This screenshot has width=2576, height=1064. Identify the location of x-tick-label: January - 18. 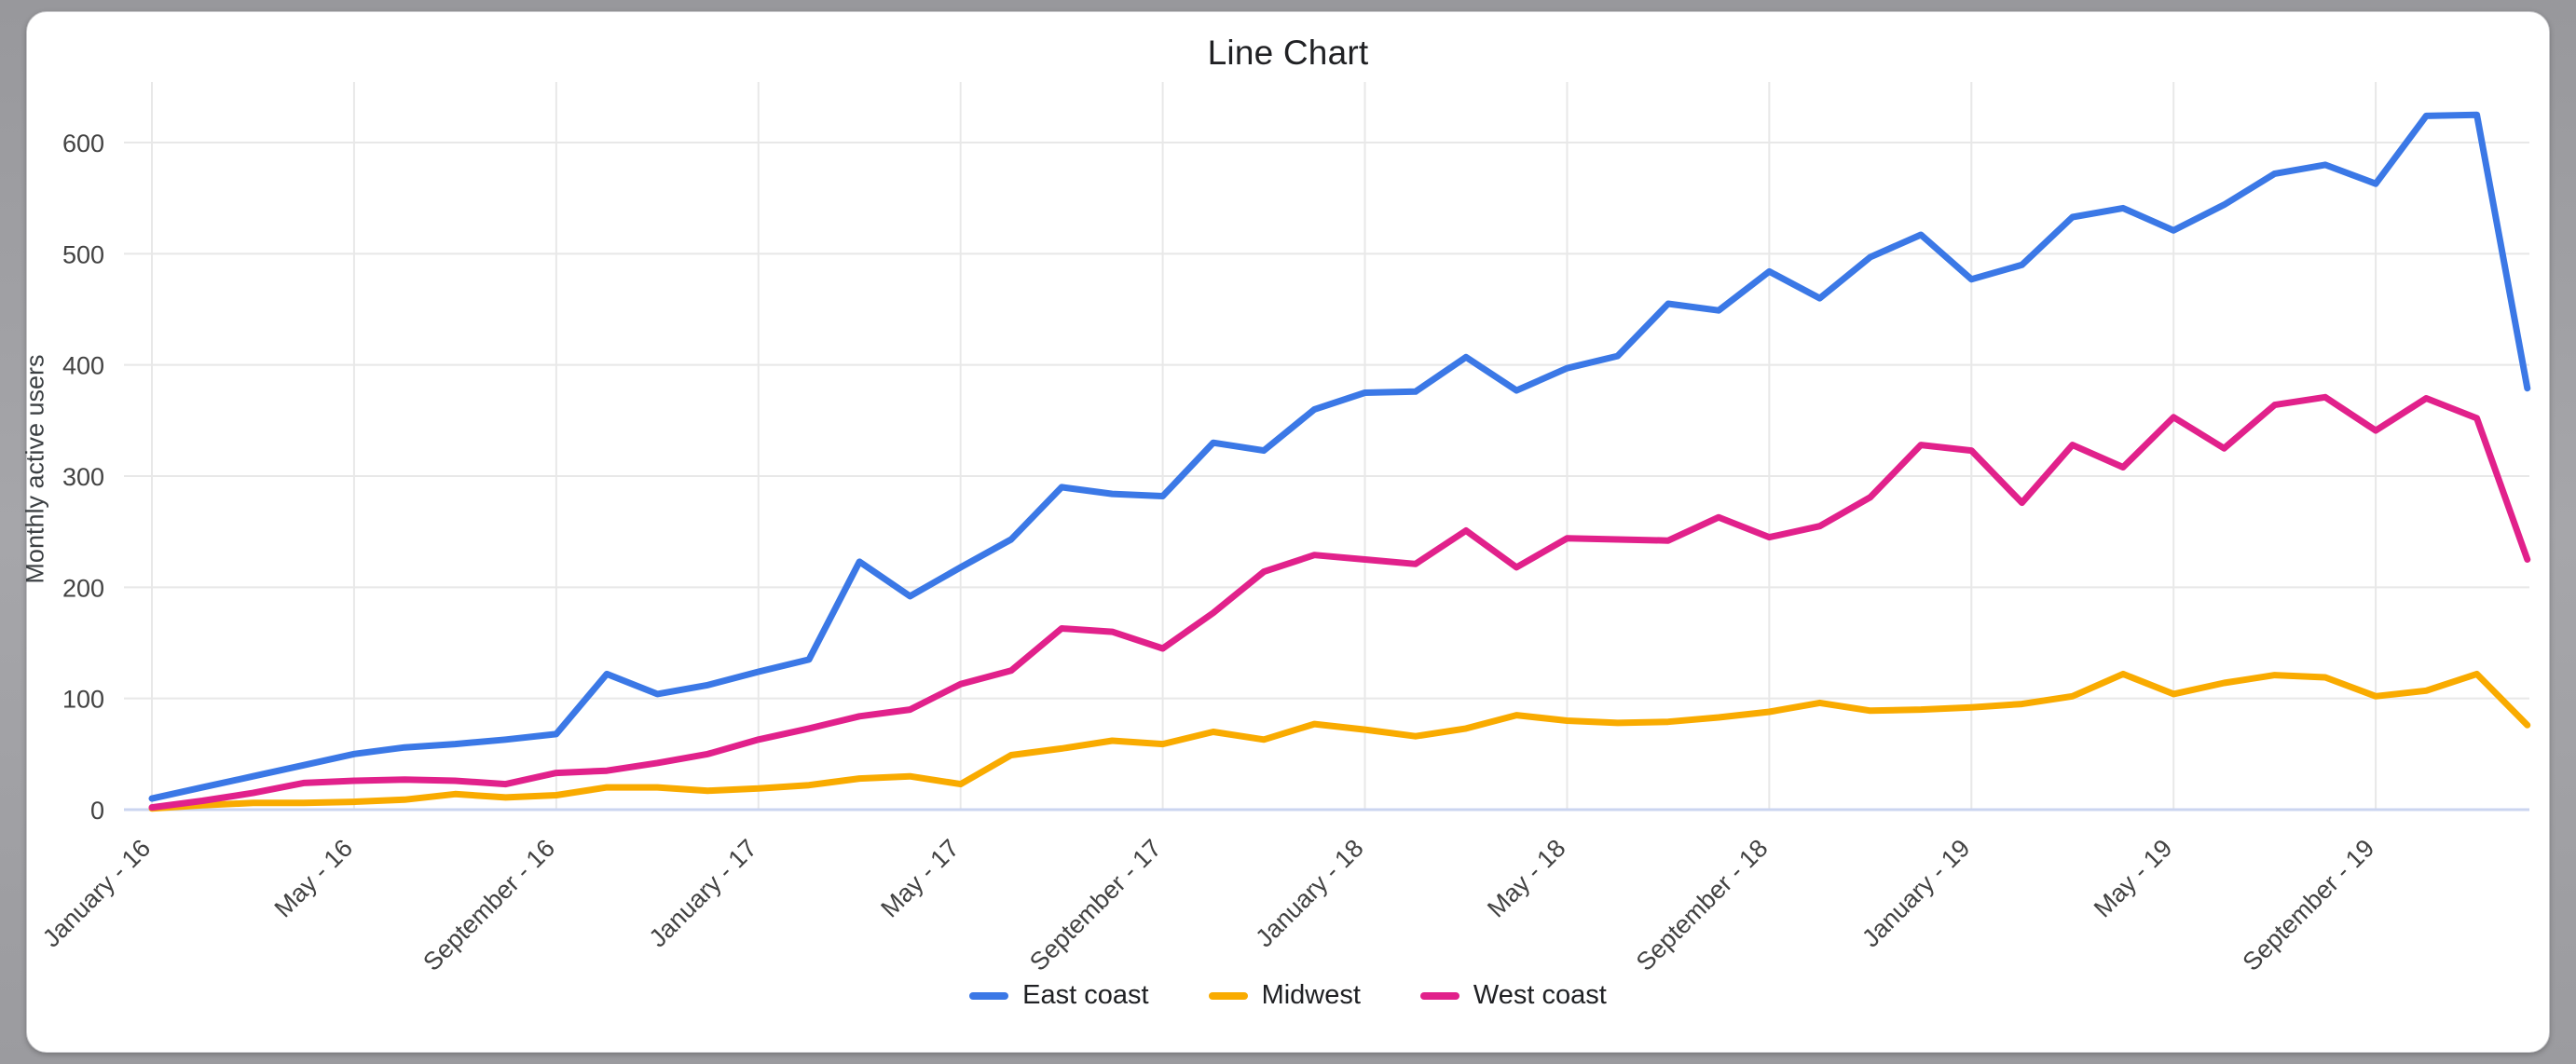
(1309, 893).